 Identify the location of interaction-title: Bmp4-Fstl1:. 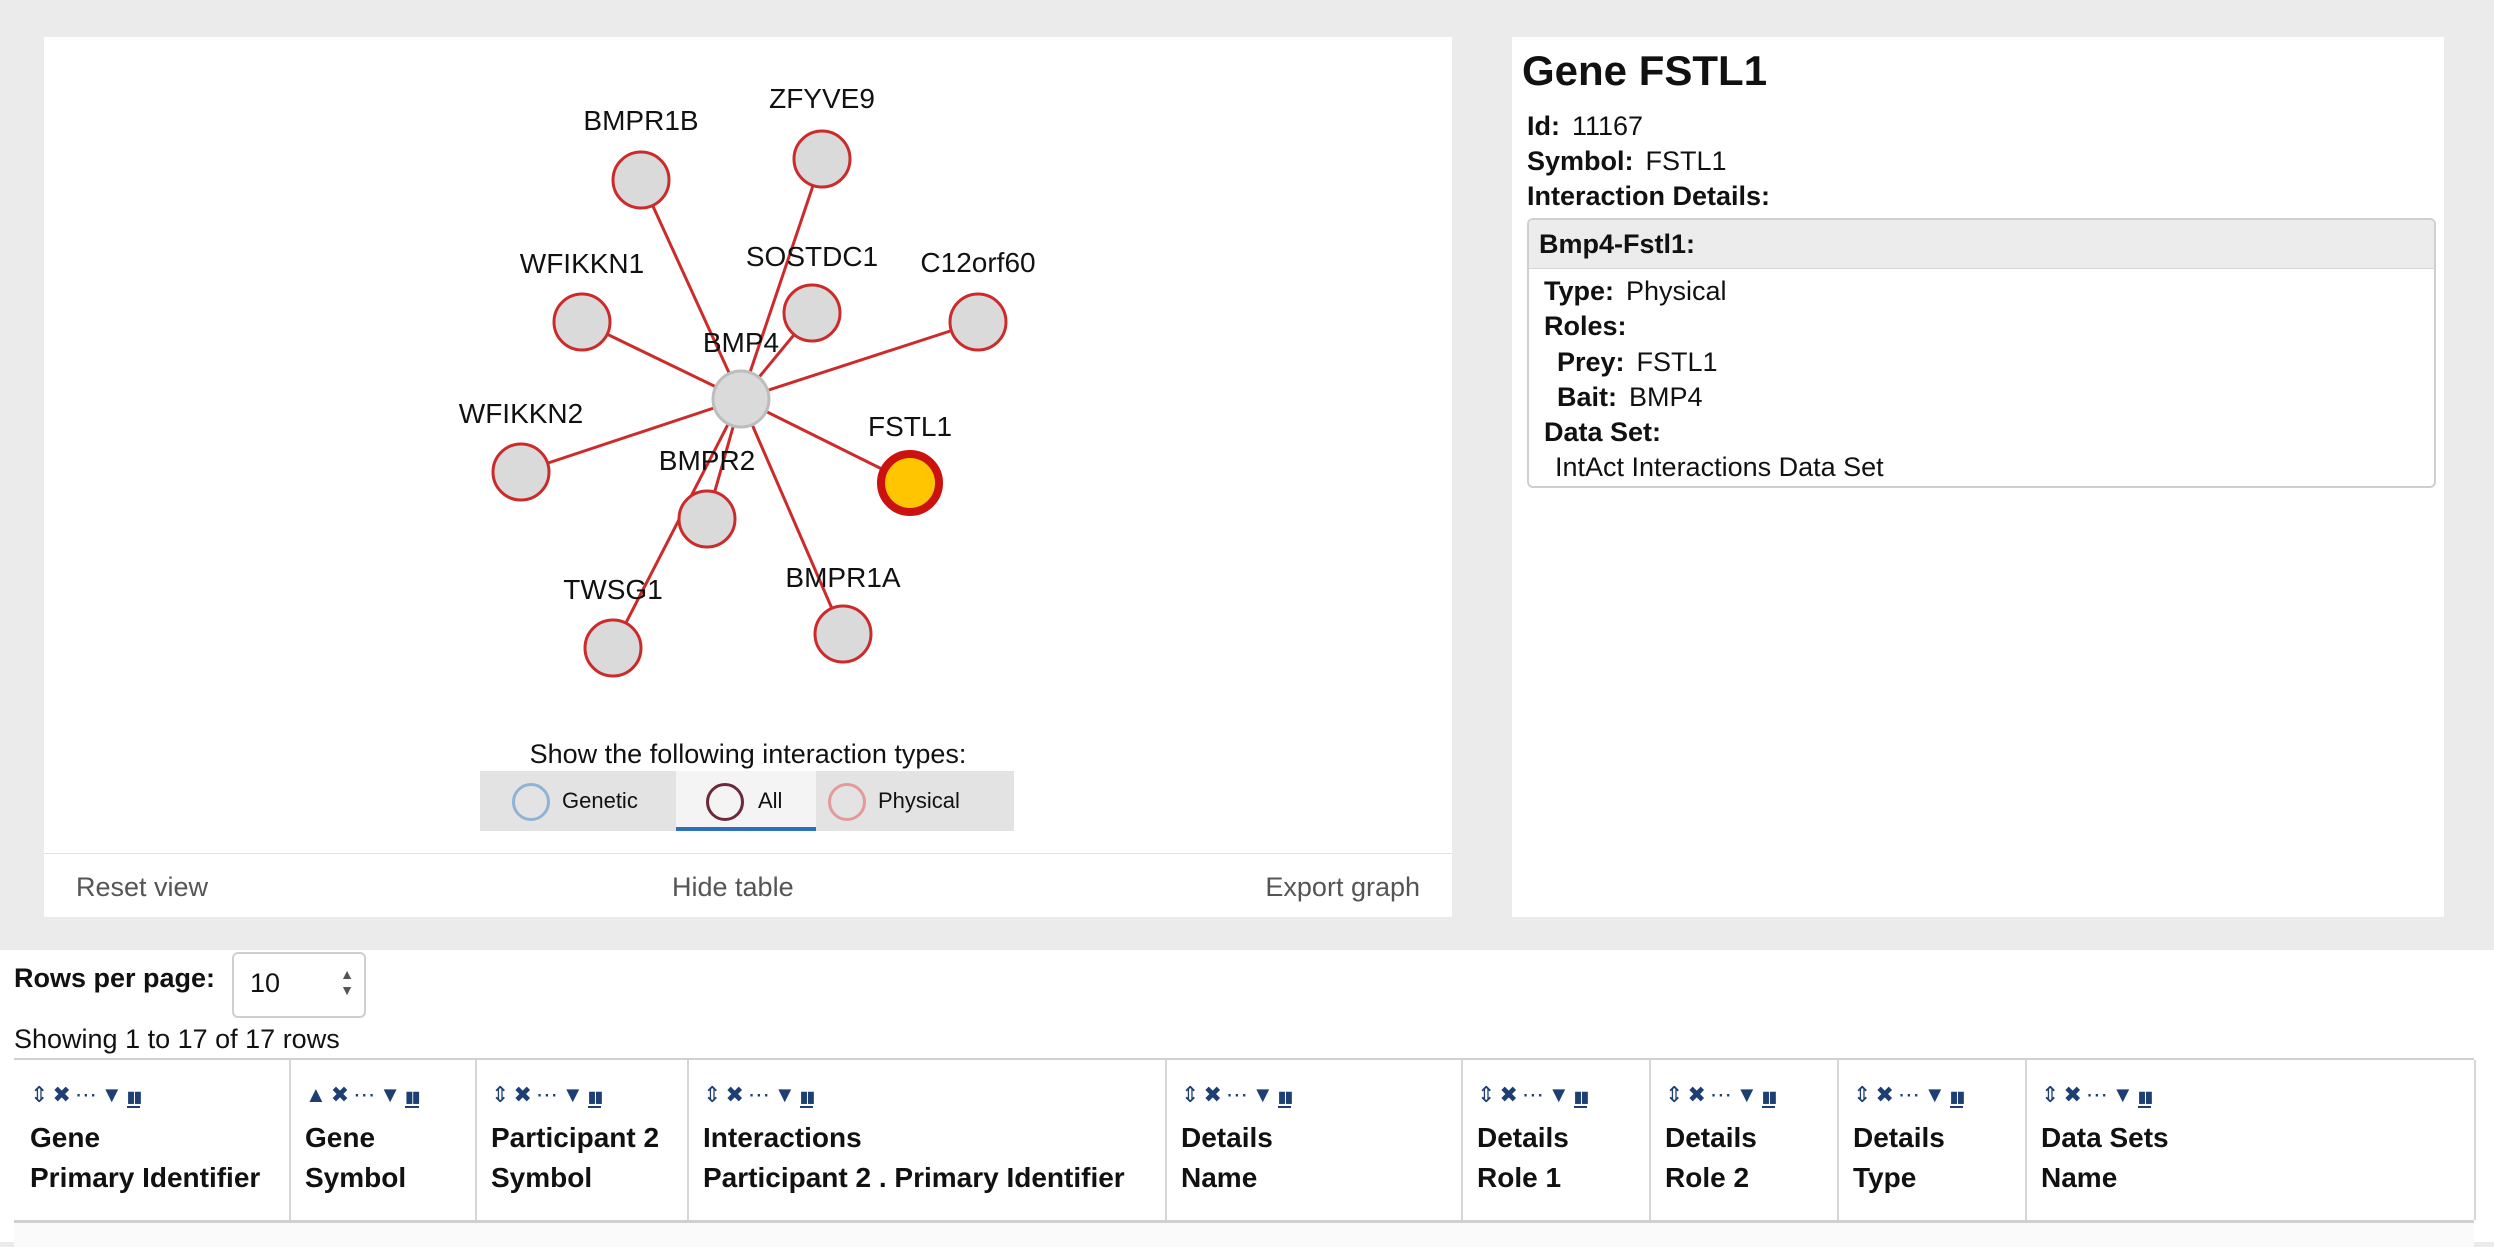
(1981, 244).